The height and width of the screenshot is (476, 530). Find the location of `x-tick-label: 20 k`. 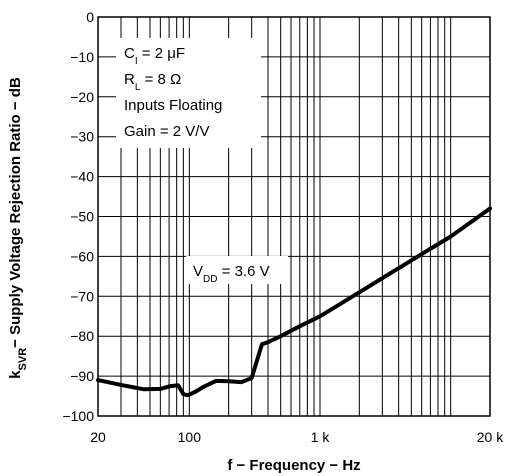

x-tick-label: 20 k is located at coordinates (490, 437).